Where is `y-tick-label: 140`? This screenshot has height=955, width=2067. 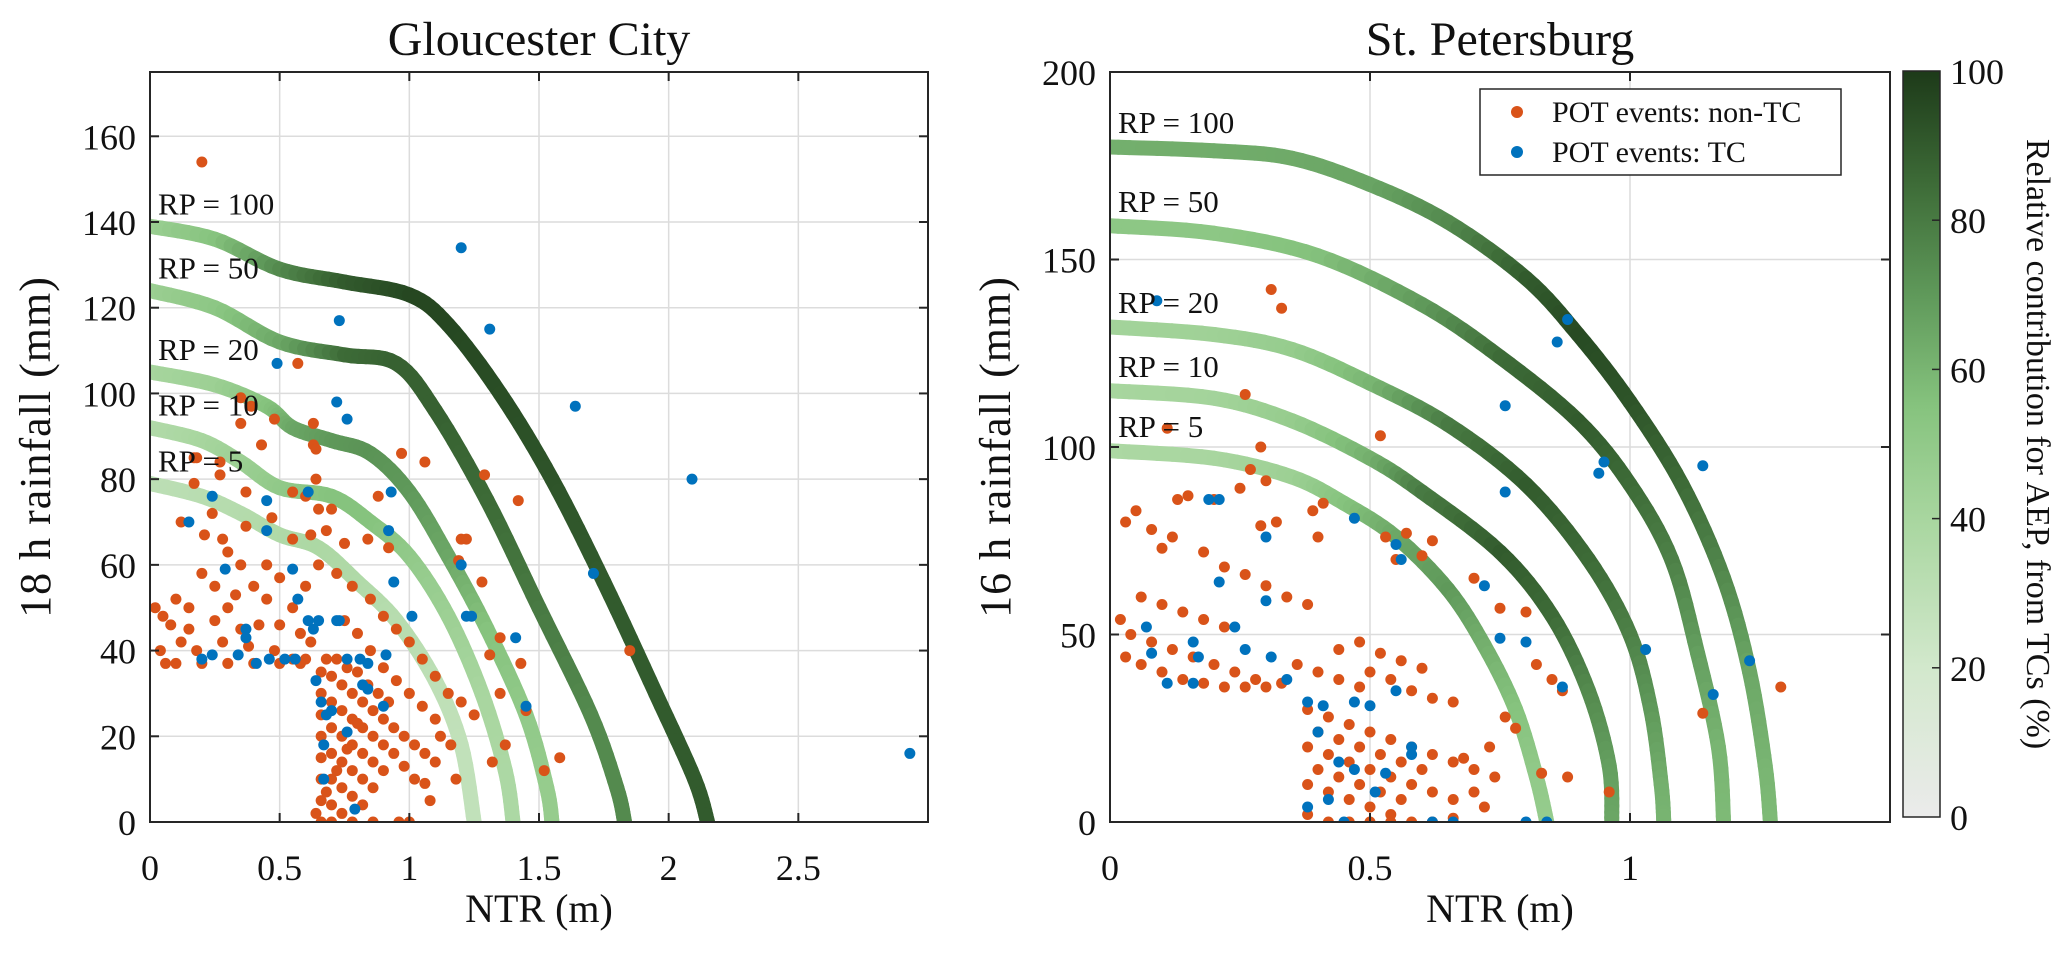 y-tick-label: 140 is located at coordinates (109, 223).